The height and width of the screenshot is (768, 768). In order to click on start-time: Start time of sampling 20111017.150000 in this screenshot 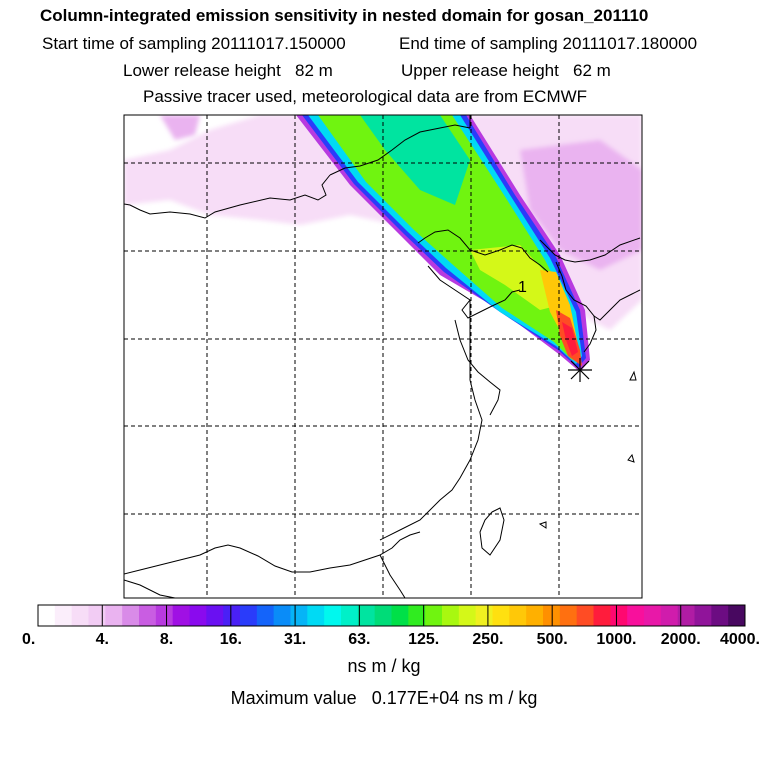, I will do `click(405, 44)`.